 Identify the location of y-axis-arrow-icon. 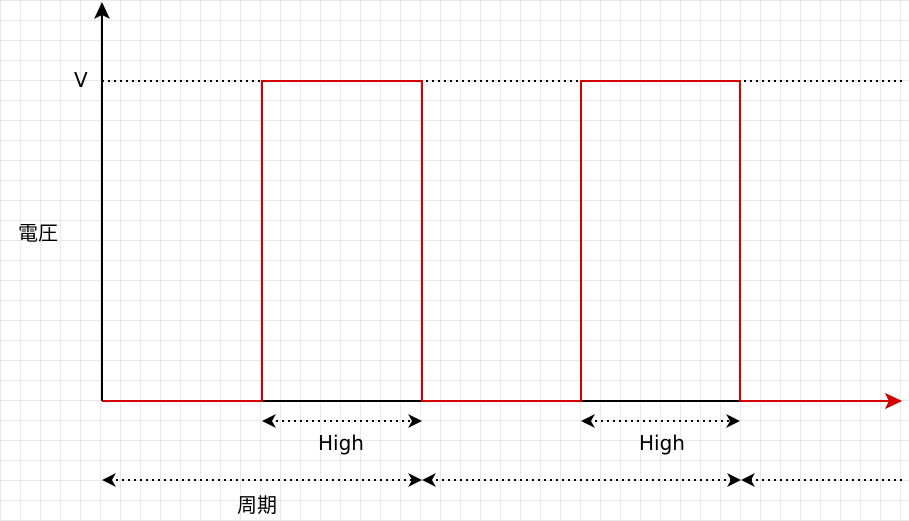
(102, 10).